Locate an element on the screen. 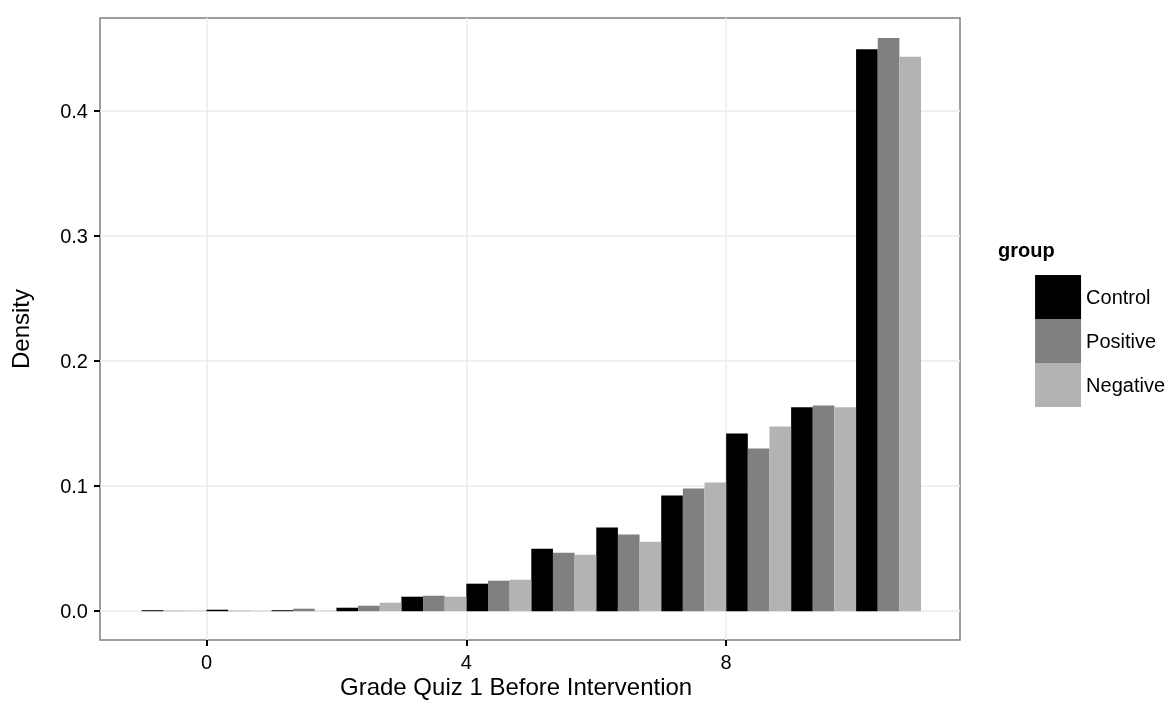 This screenshot has height=719, width=1172. y-tick-label: 0.4 is located at coordinates (74, 110).